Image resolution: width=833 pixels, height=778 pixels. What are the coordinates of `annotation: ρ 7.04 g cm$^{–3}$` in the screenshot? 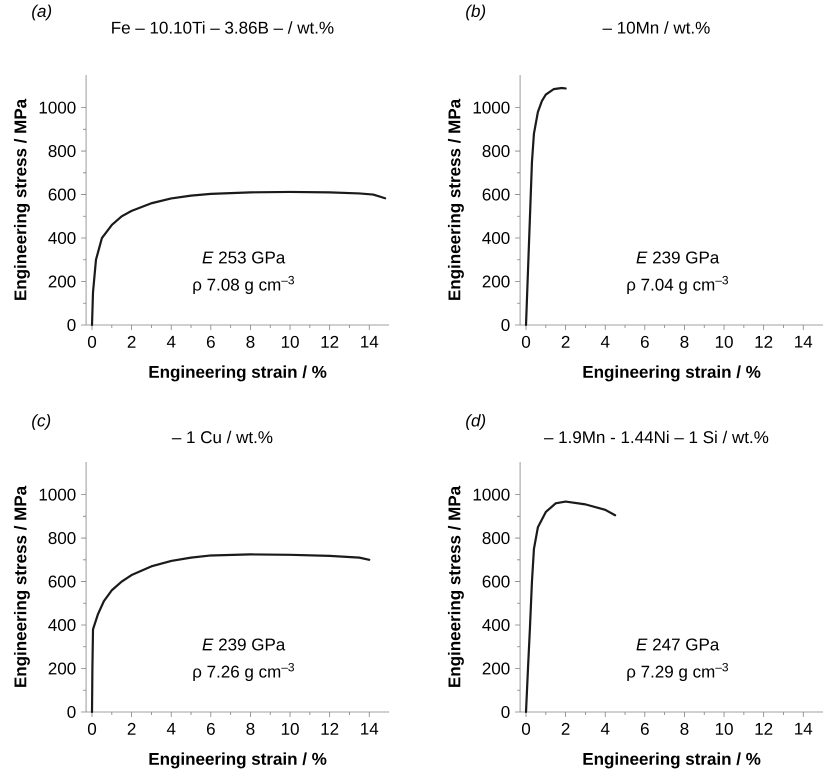 It's located at (677, 285).